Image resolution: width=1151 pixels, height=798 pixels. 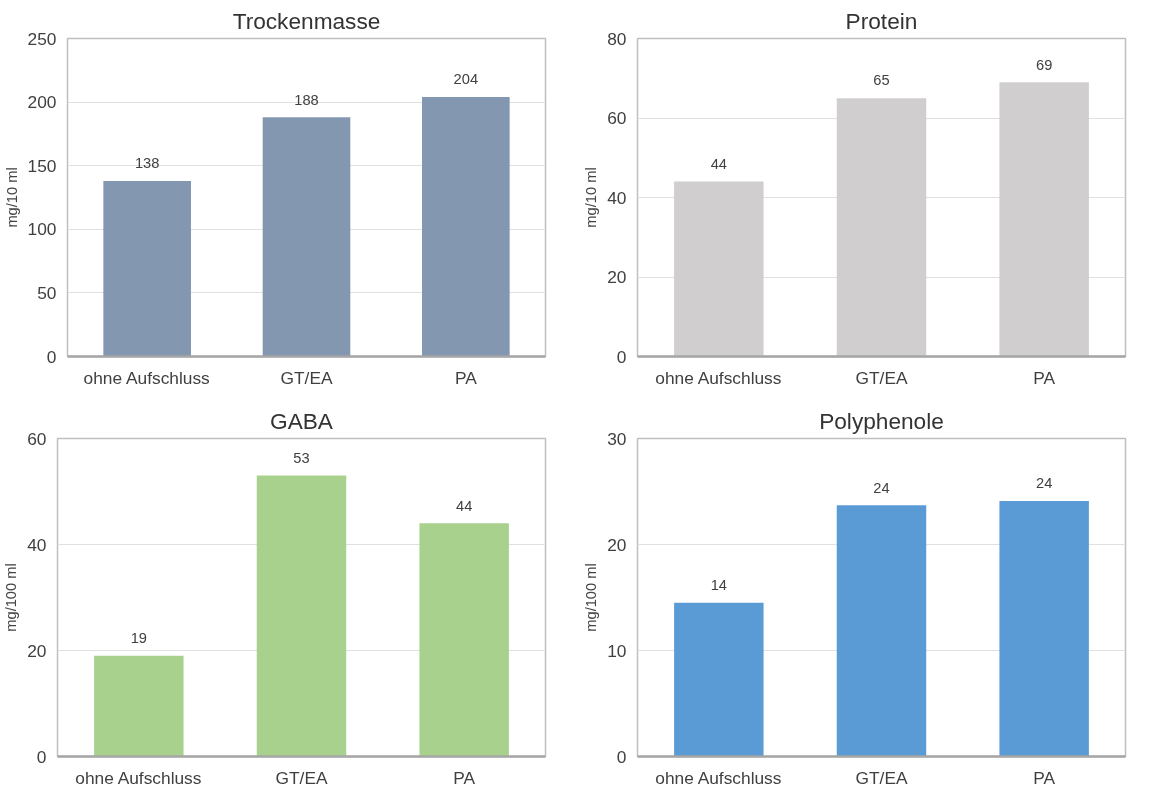 I want to click on data-label: 14, so click(x=718, y=585).